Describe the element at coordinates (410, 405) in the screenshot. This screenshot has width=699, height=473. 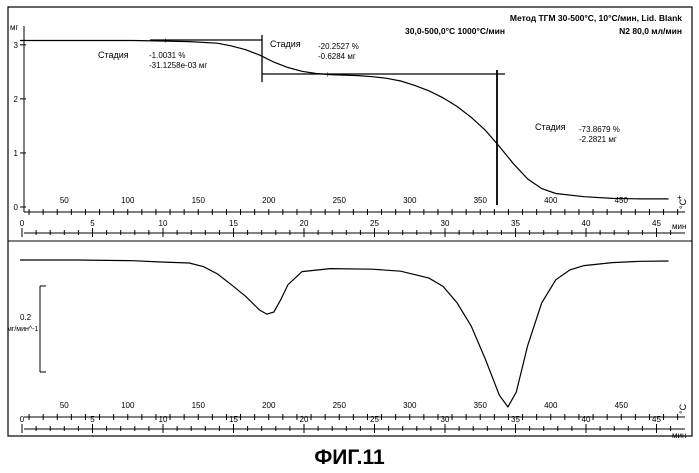
I see `dtg-temp-tick-label: 300` at that location.